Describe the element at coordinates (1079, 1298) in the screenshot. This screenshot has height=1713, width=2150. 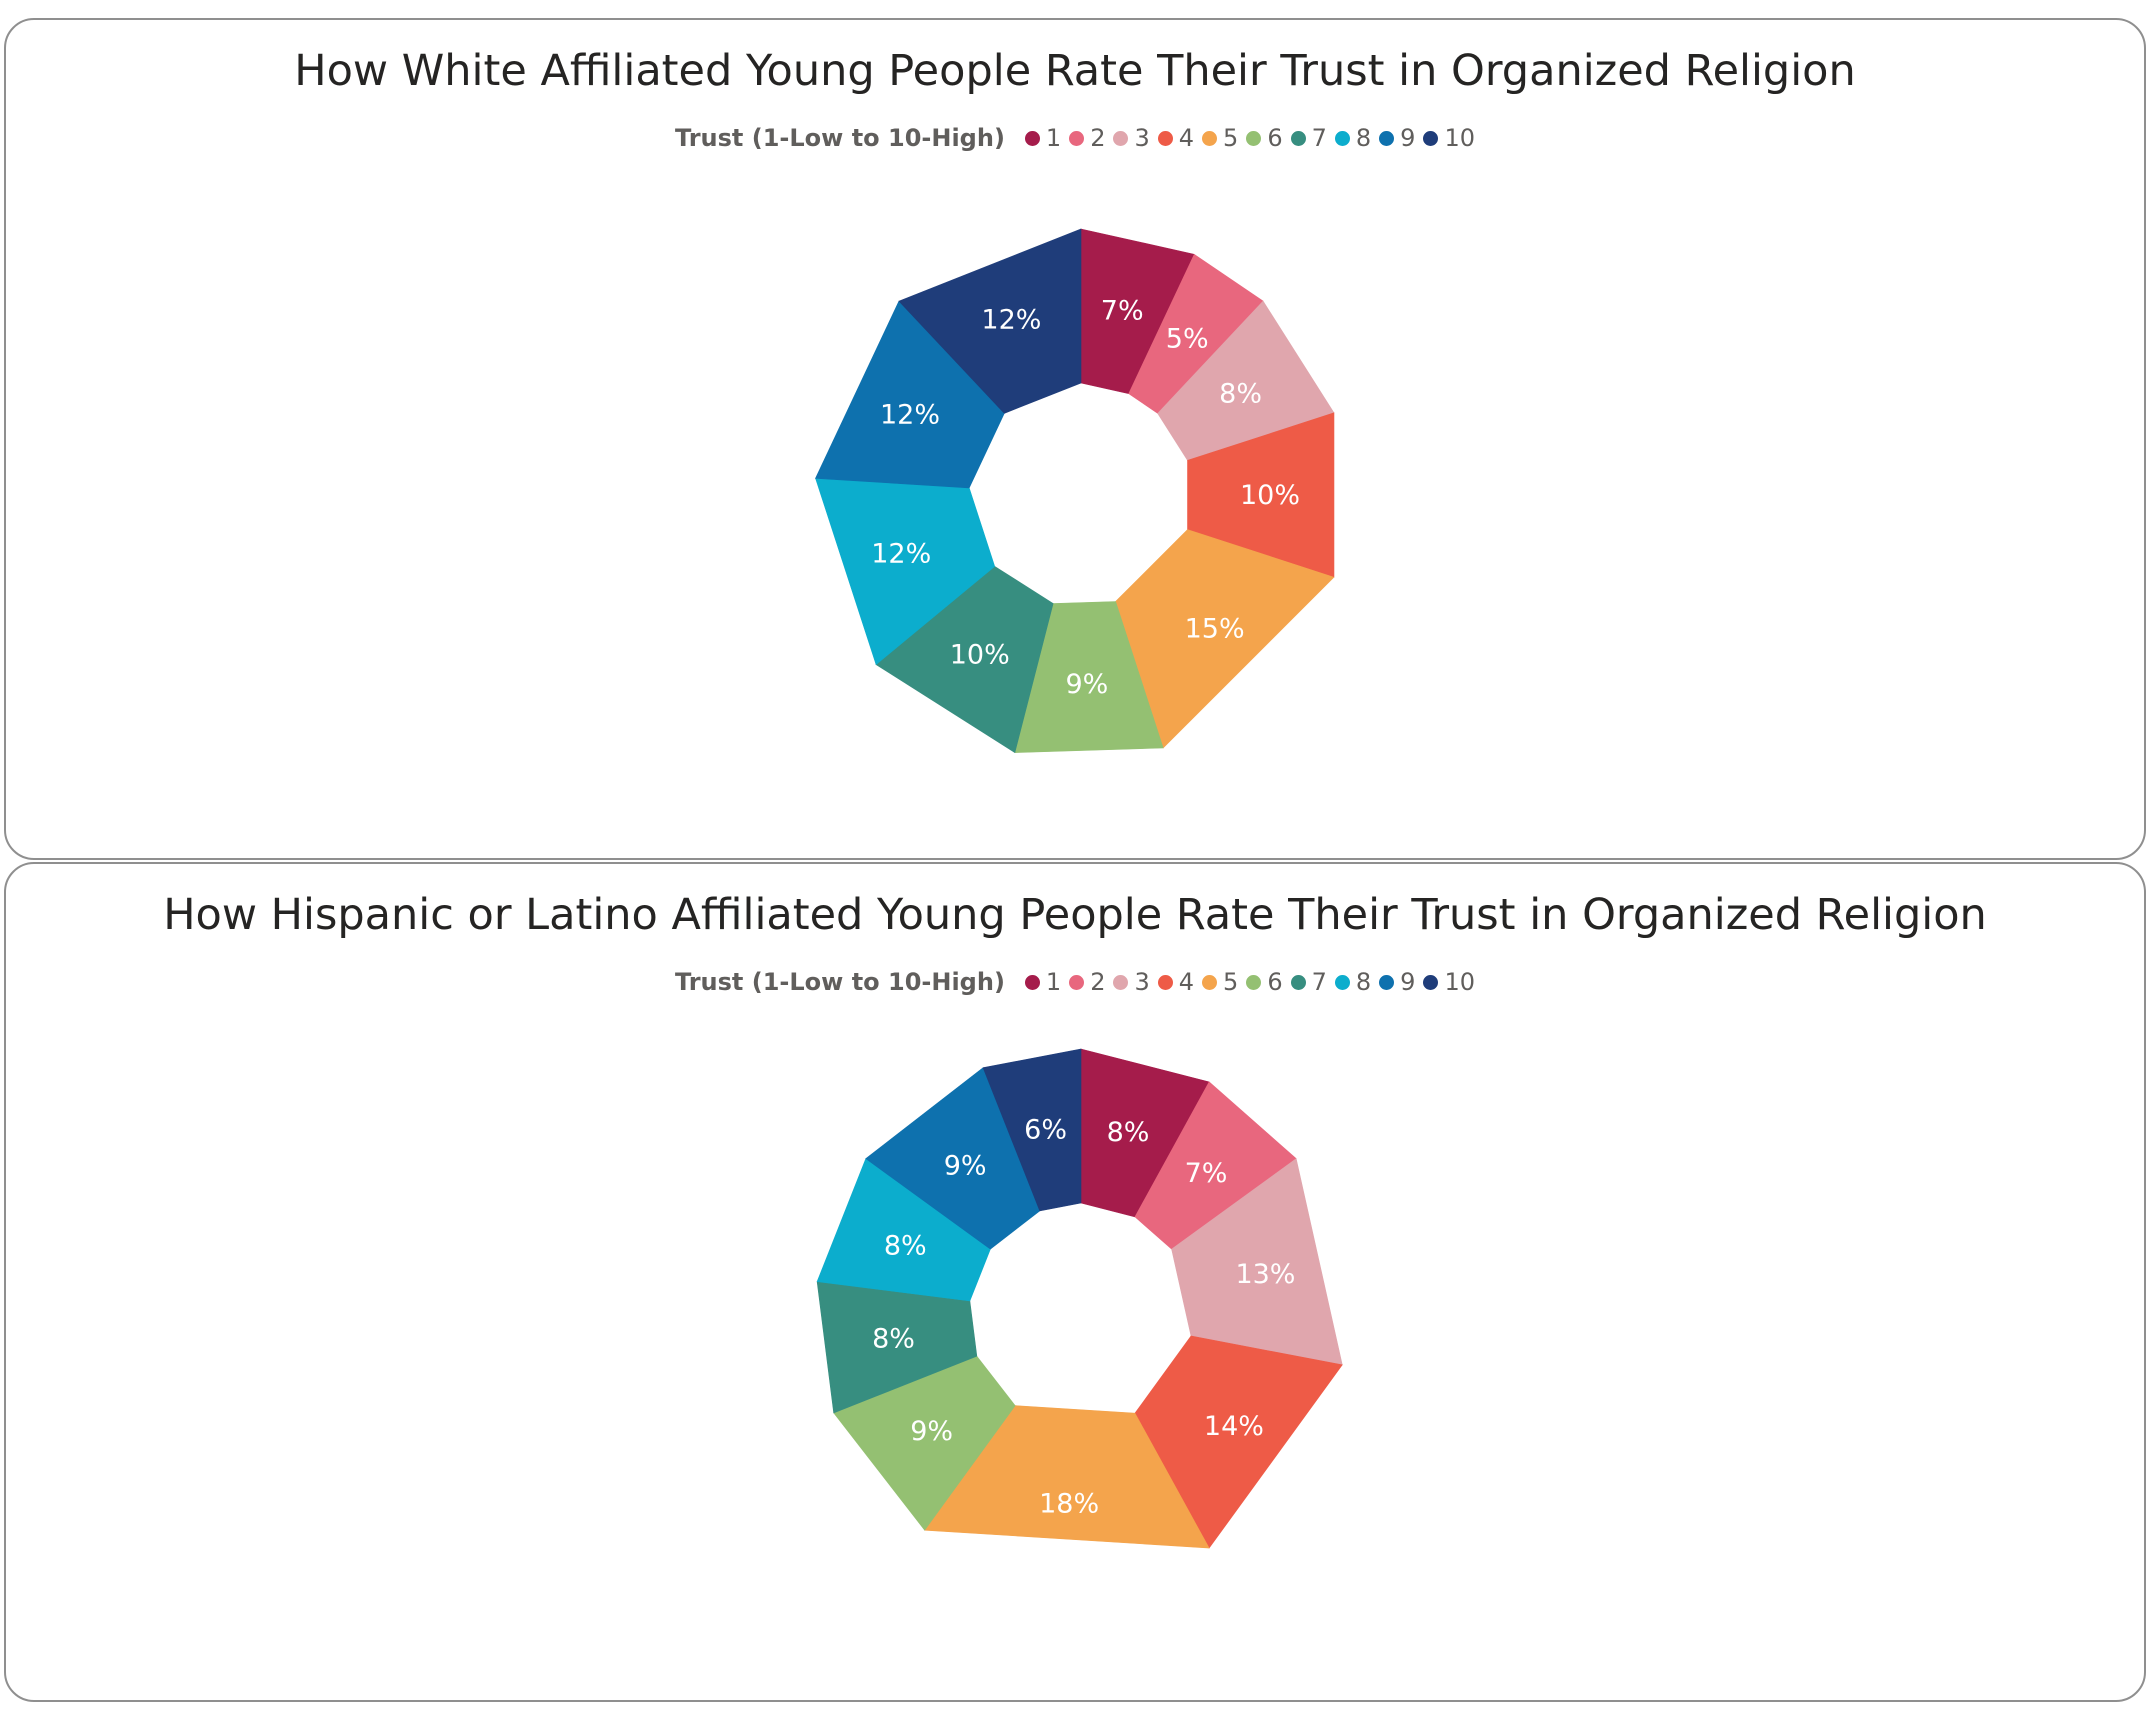
I see `donut-chart-hispanic: 8% 7% 13% 14% 18% 9% 8% 8% 9% 6%` at that location.